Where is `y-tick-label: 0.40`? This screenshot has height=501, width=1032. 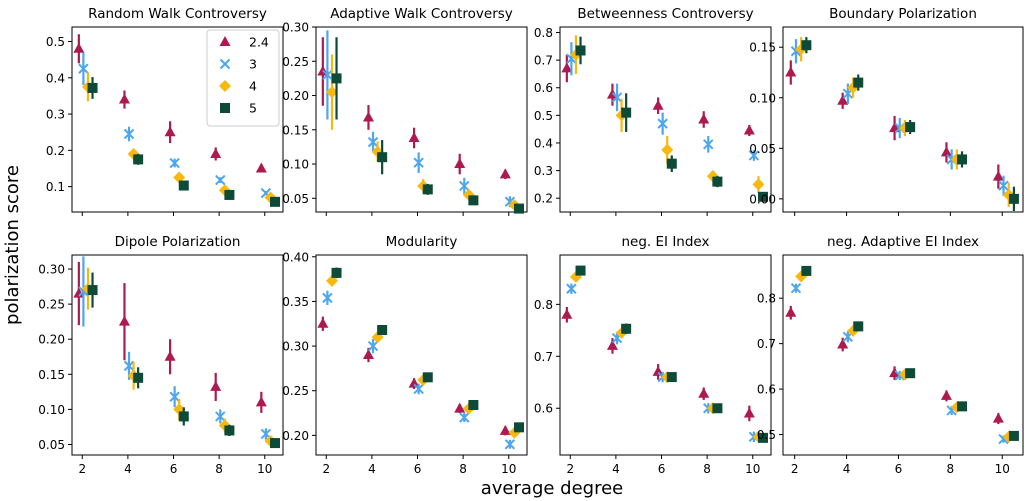
y-tick-label: 0.40 is located at coordinates (295, 257).